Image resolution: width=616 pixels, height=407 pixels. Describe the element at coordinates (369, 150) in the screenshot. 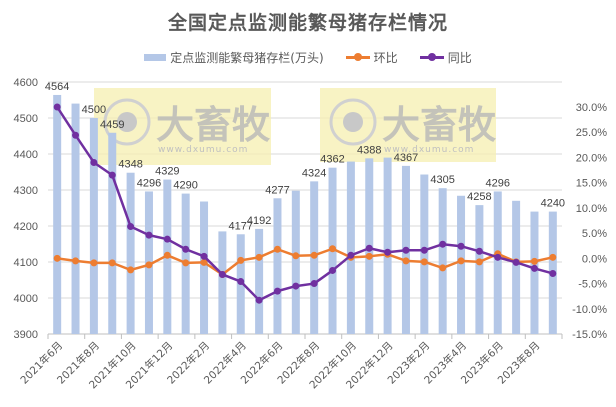

I see `data-label: 4388` at that location.